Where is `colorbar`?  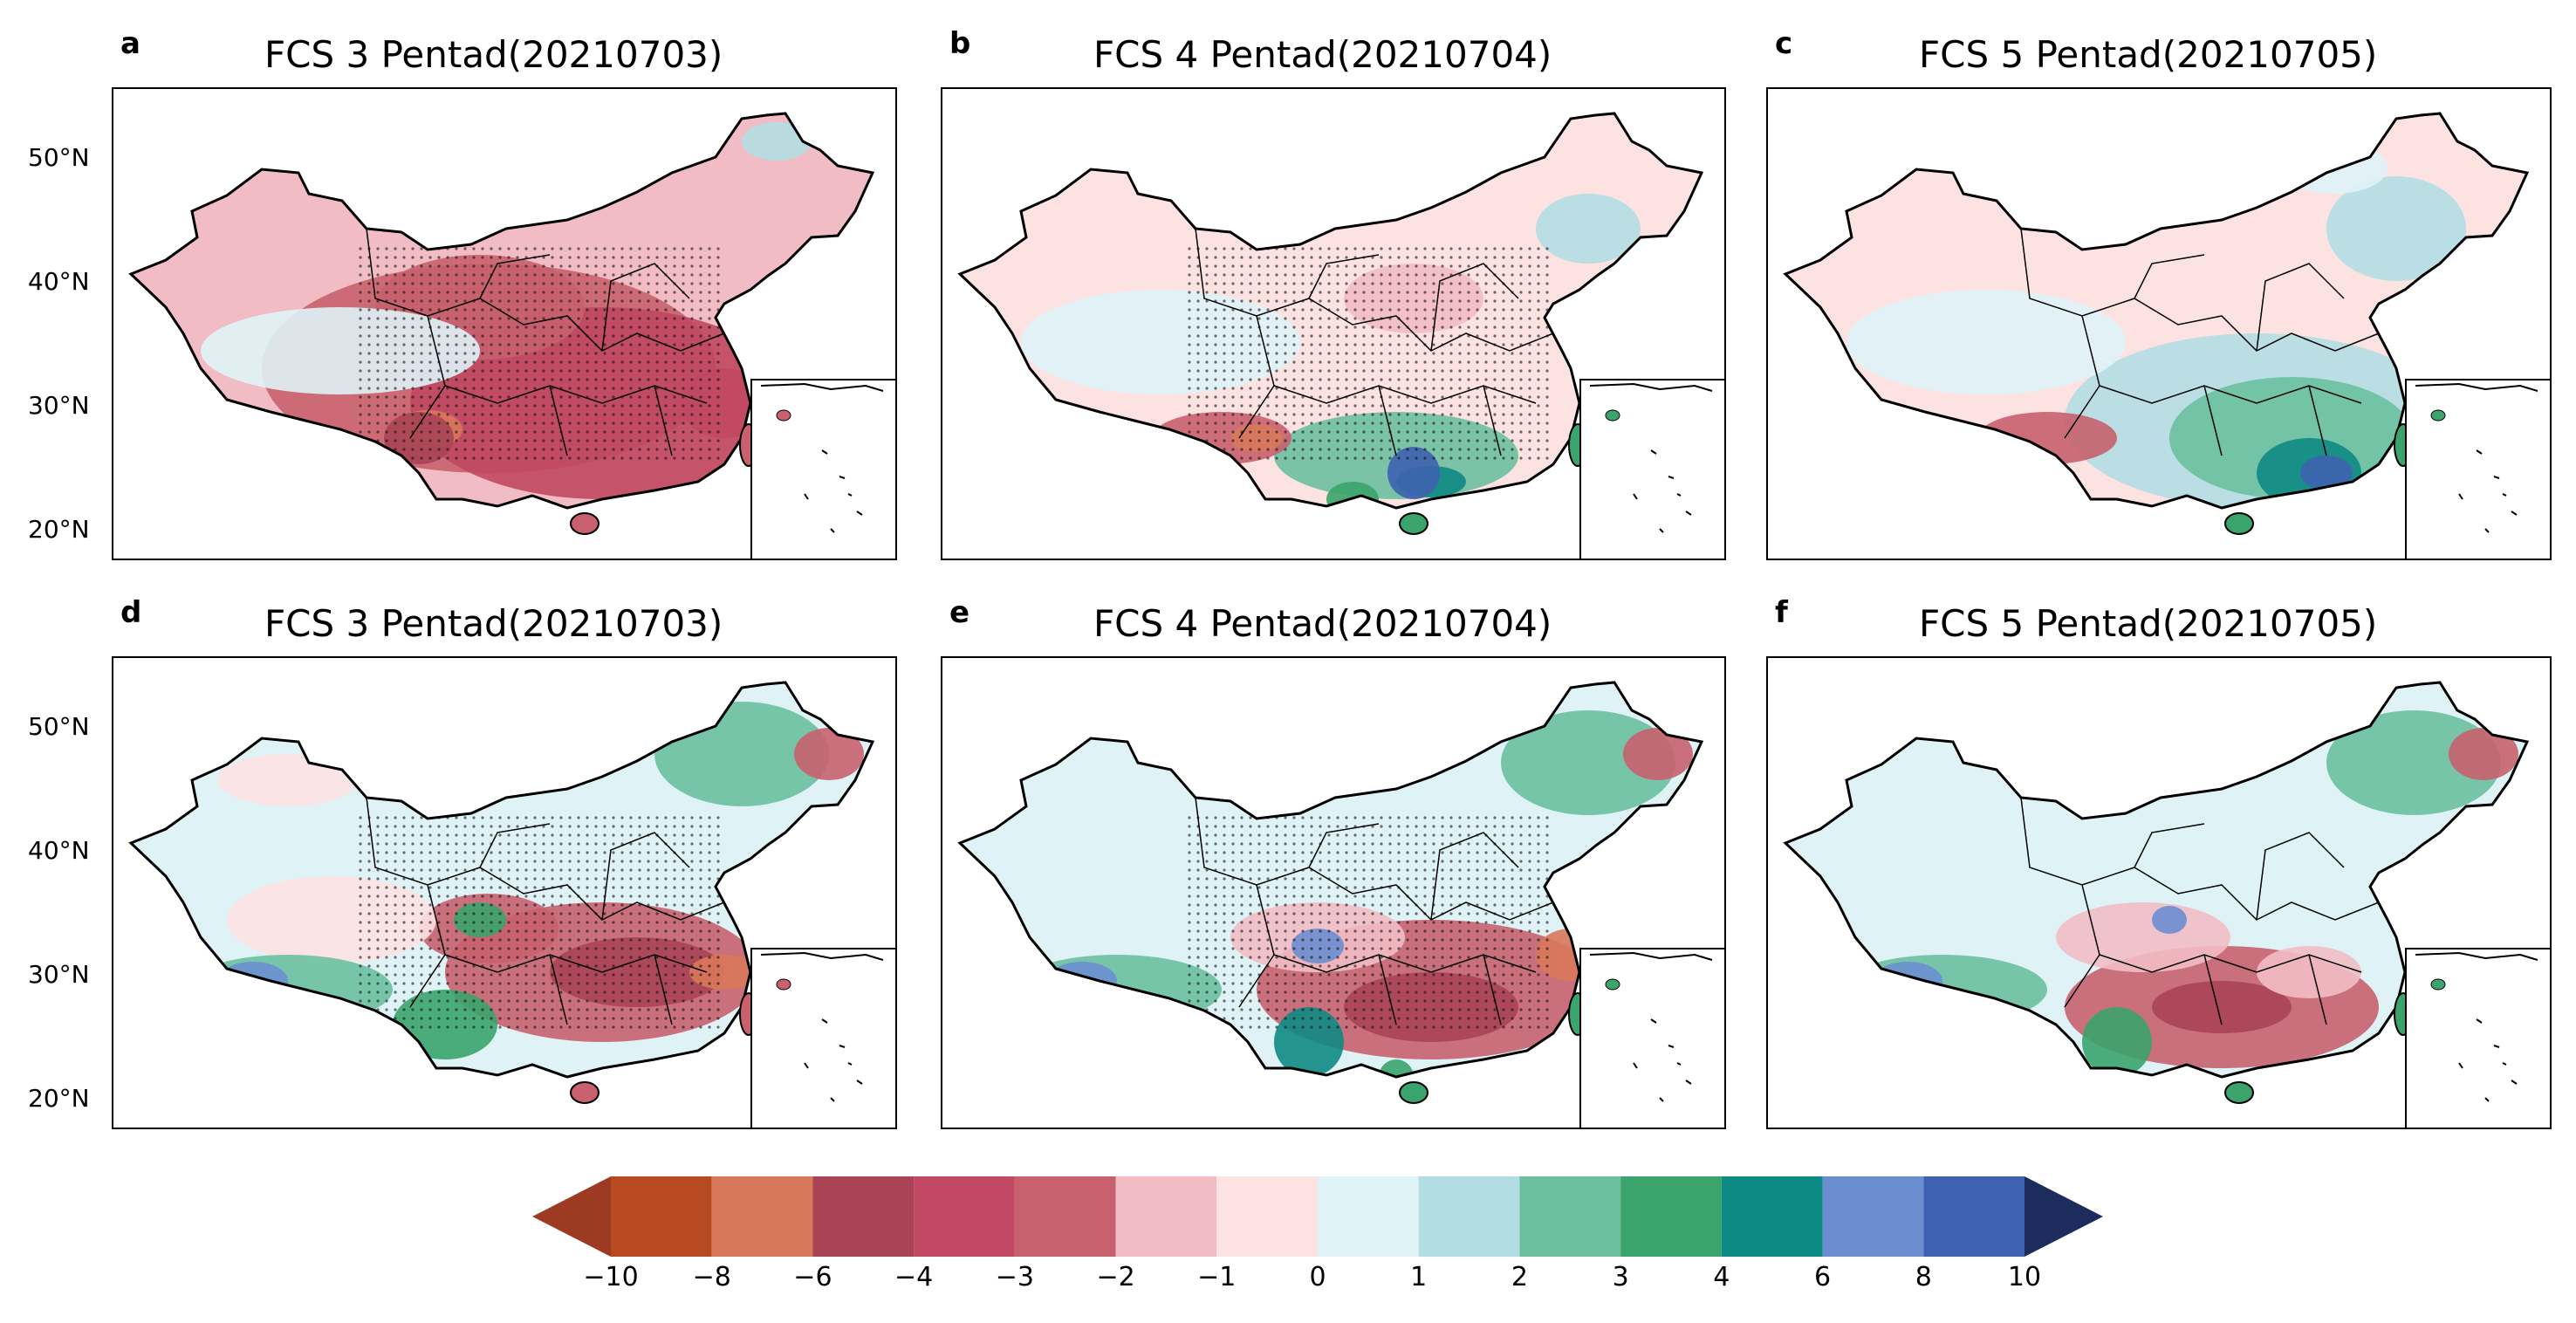
colorbar is located at coordinates (1317, 1216).